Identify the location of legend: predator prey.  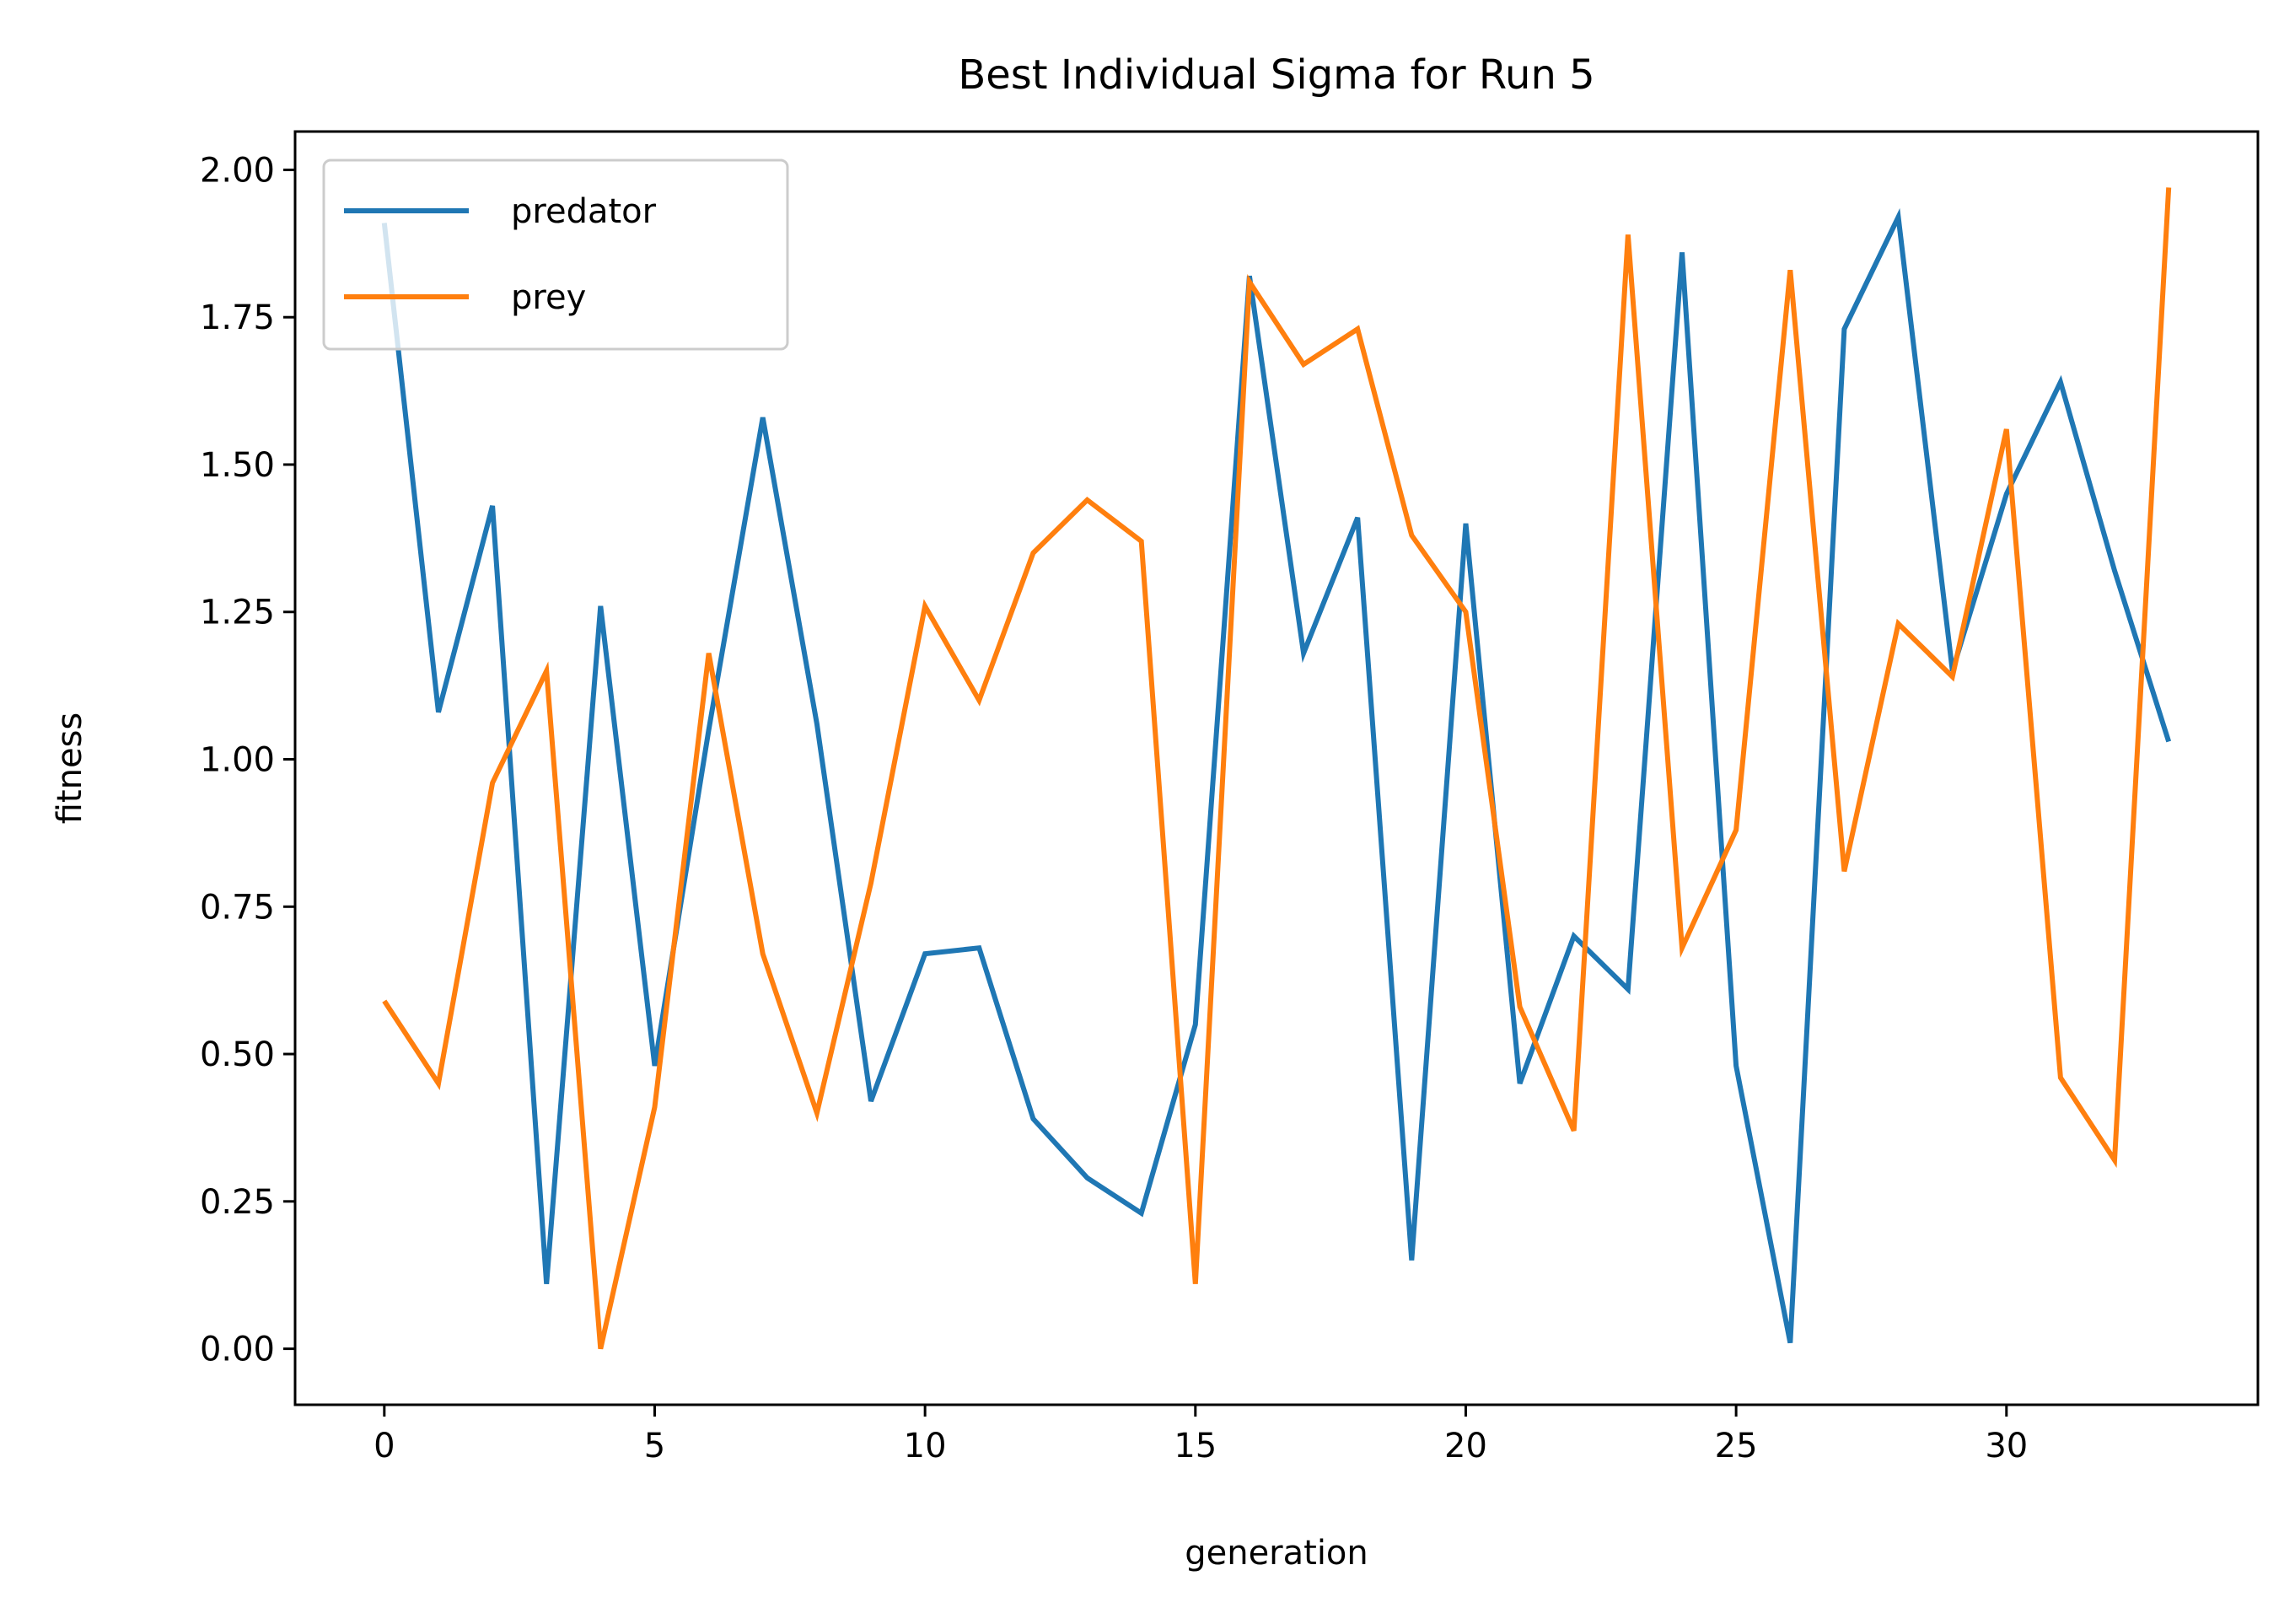
(555, 255).